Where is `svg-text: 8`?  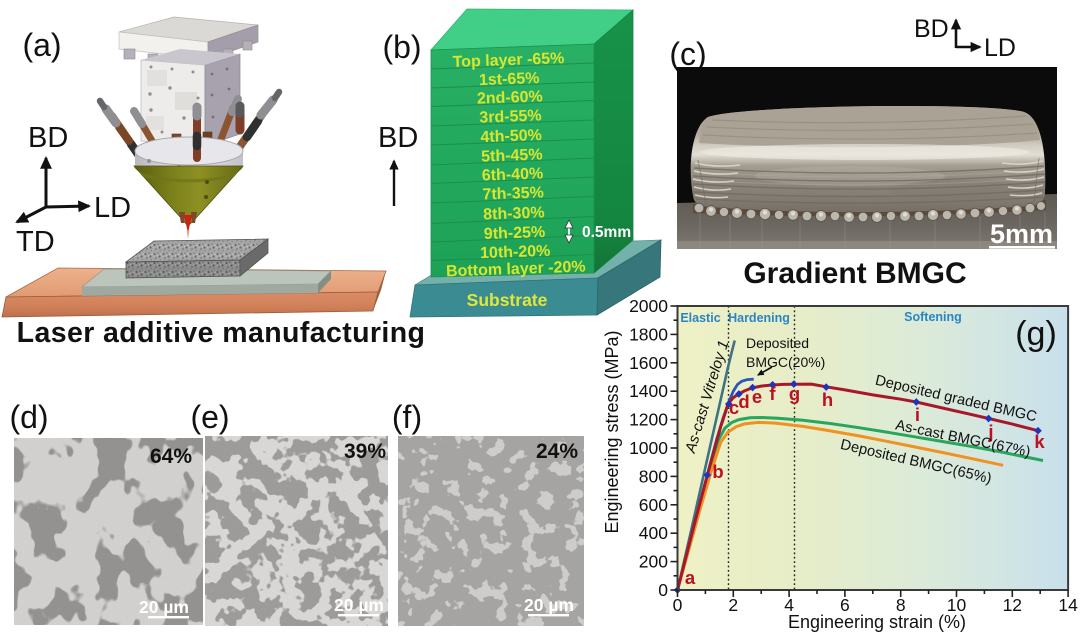
svg-text: 8 is located at coordinates (901, 605).